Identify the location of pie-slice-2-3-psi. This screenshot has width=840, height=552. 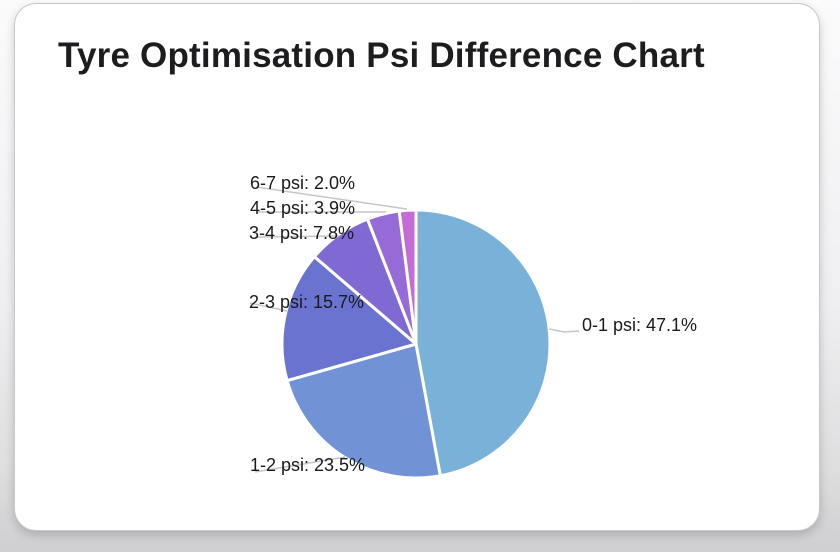
(349, 319).